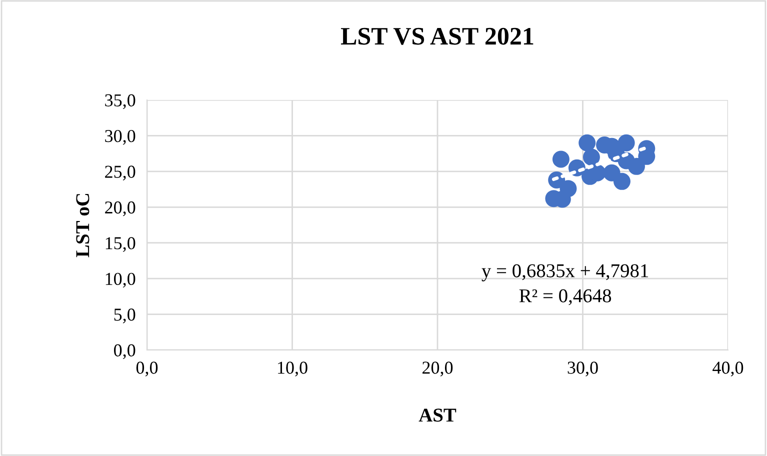  I want to click on x-tick-label: 0,0, so click(147, 369).